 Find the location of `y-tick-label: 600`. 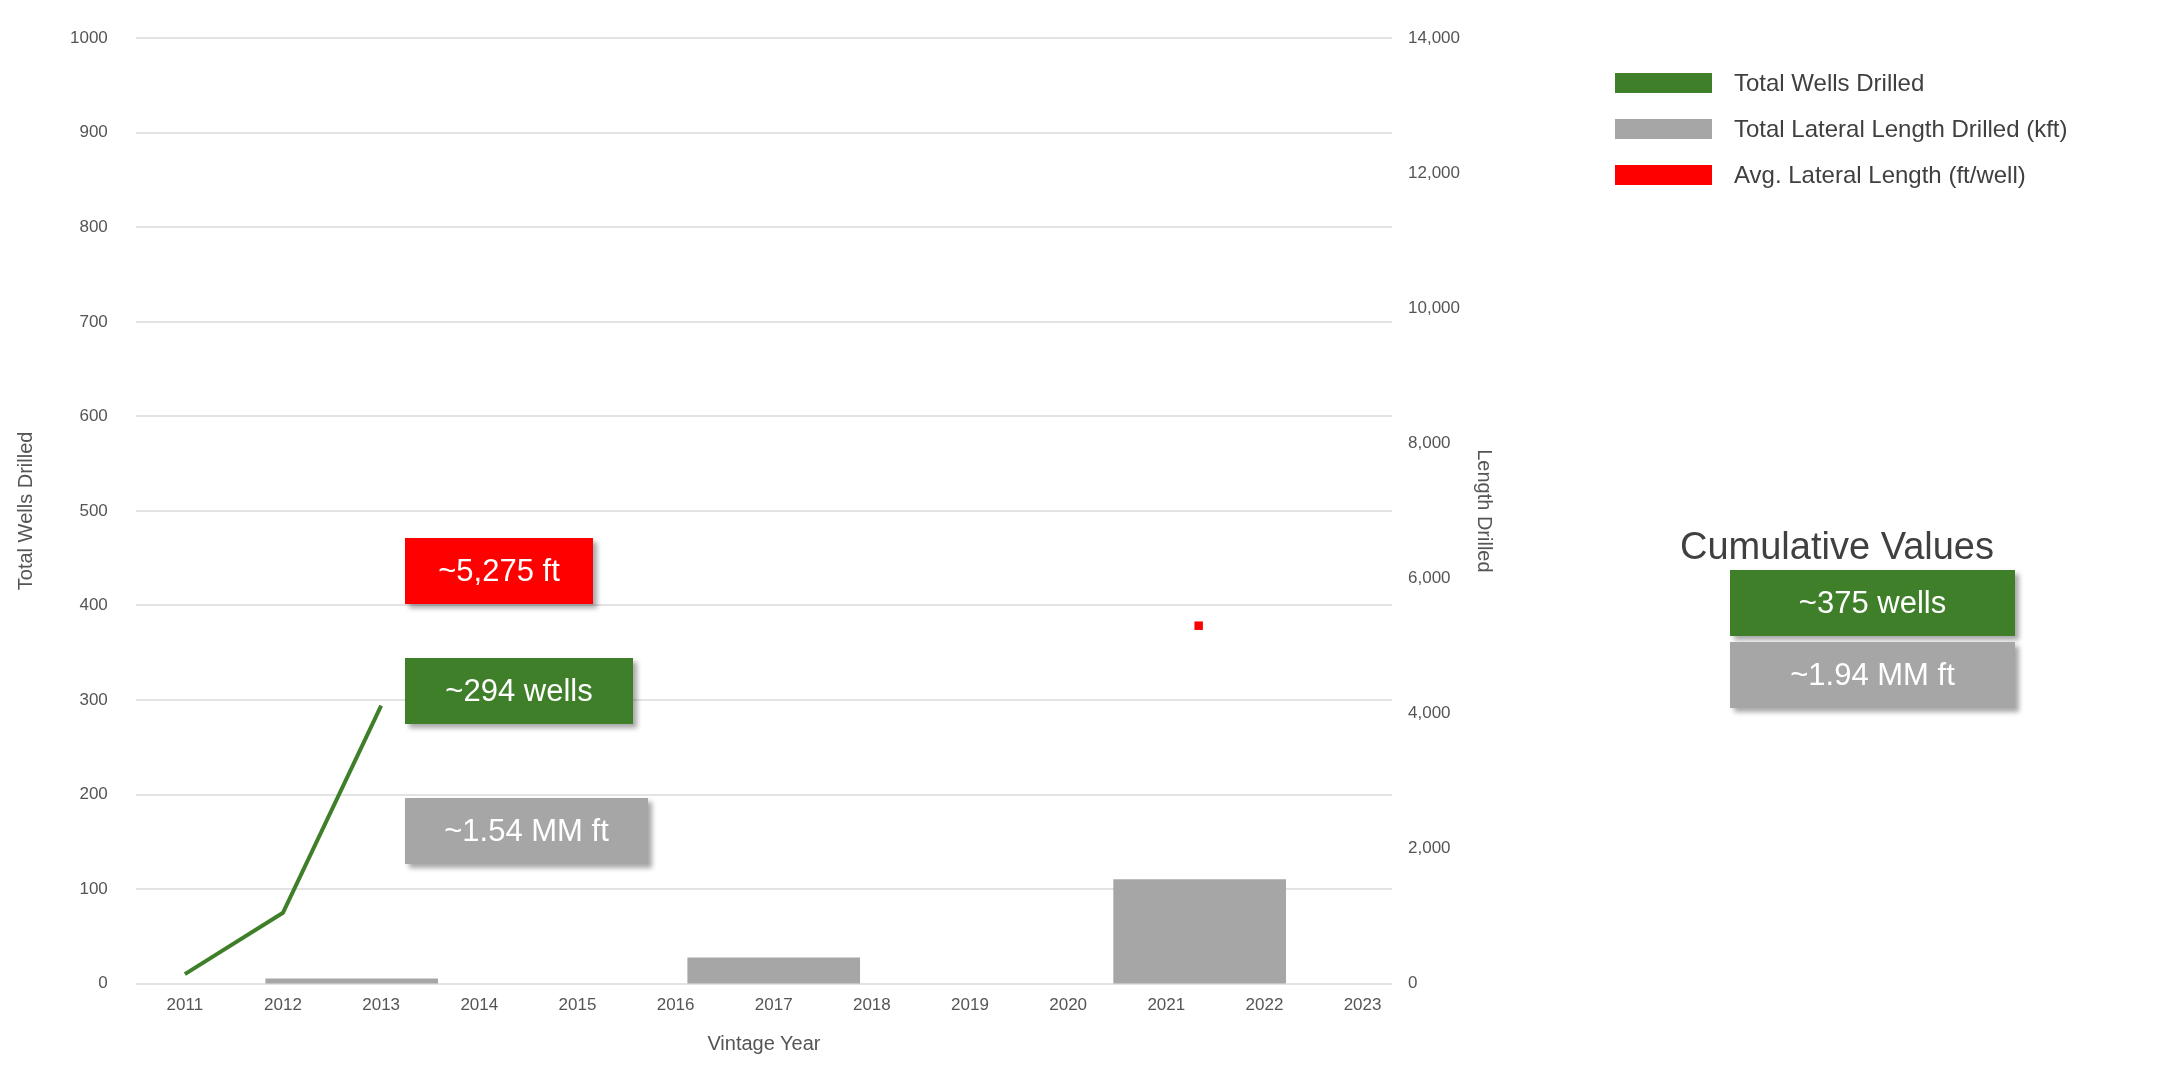

y-tick-label: 600 is located at coordinates (93, 416).